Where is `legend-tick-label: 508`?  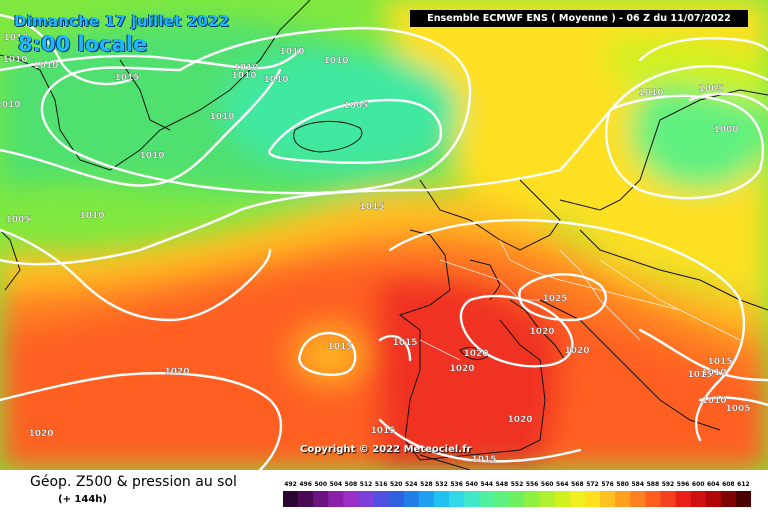
legend-tick-label: 508 is located at coordinates (351, 484).